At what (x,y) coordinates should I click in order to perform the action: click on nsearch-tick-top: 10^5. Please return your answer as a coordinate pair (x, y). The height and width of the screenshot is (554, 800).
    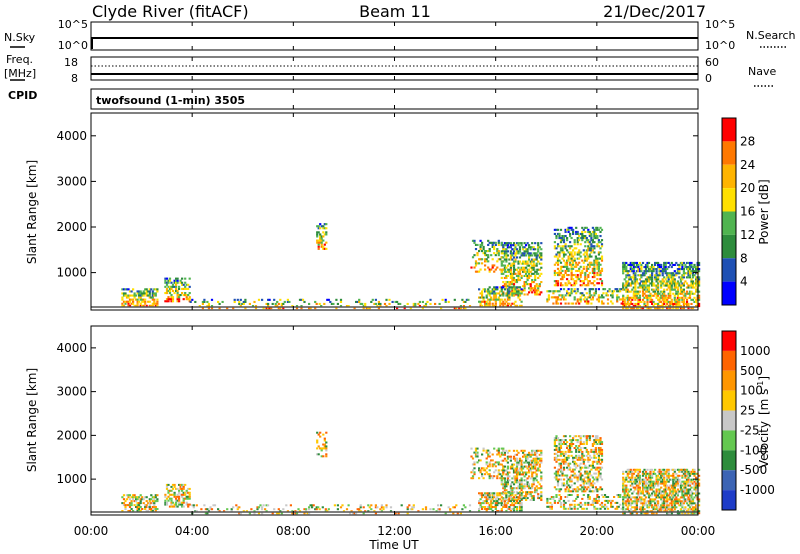
    Looking at the image, I should click on (720, 24).